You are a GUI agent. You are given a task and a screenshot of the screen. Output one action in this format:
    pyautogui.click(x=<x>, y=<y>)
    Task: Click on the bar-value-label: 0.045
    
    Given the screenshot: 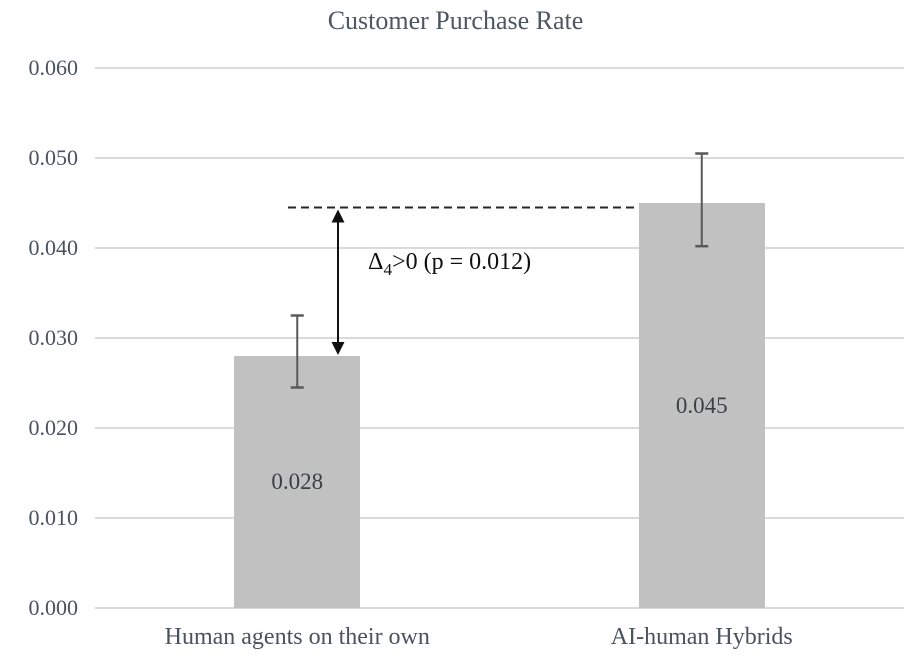 What is the action you would take?
    pyautogui.click(x=701, y=405)
    